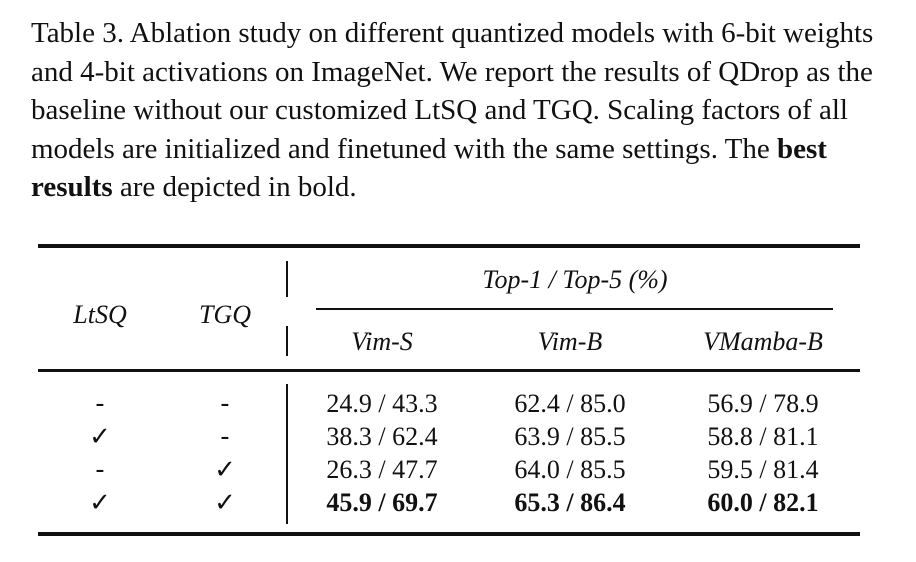  I want to click on table-top-rule, so click(449, 246).